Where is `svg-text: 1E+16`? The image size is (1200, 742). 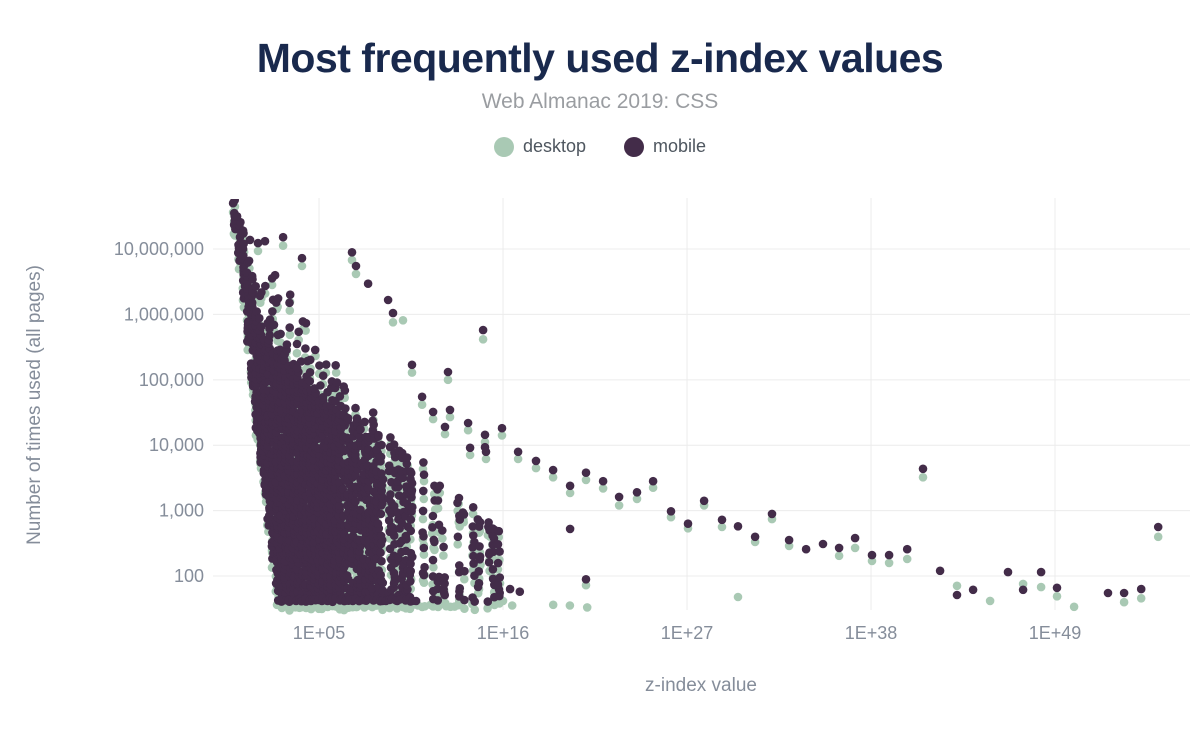
svg-text: 1E+16 is located at coordinates (503, 633).